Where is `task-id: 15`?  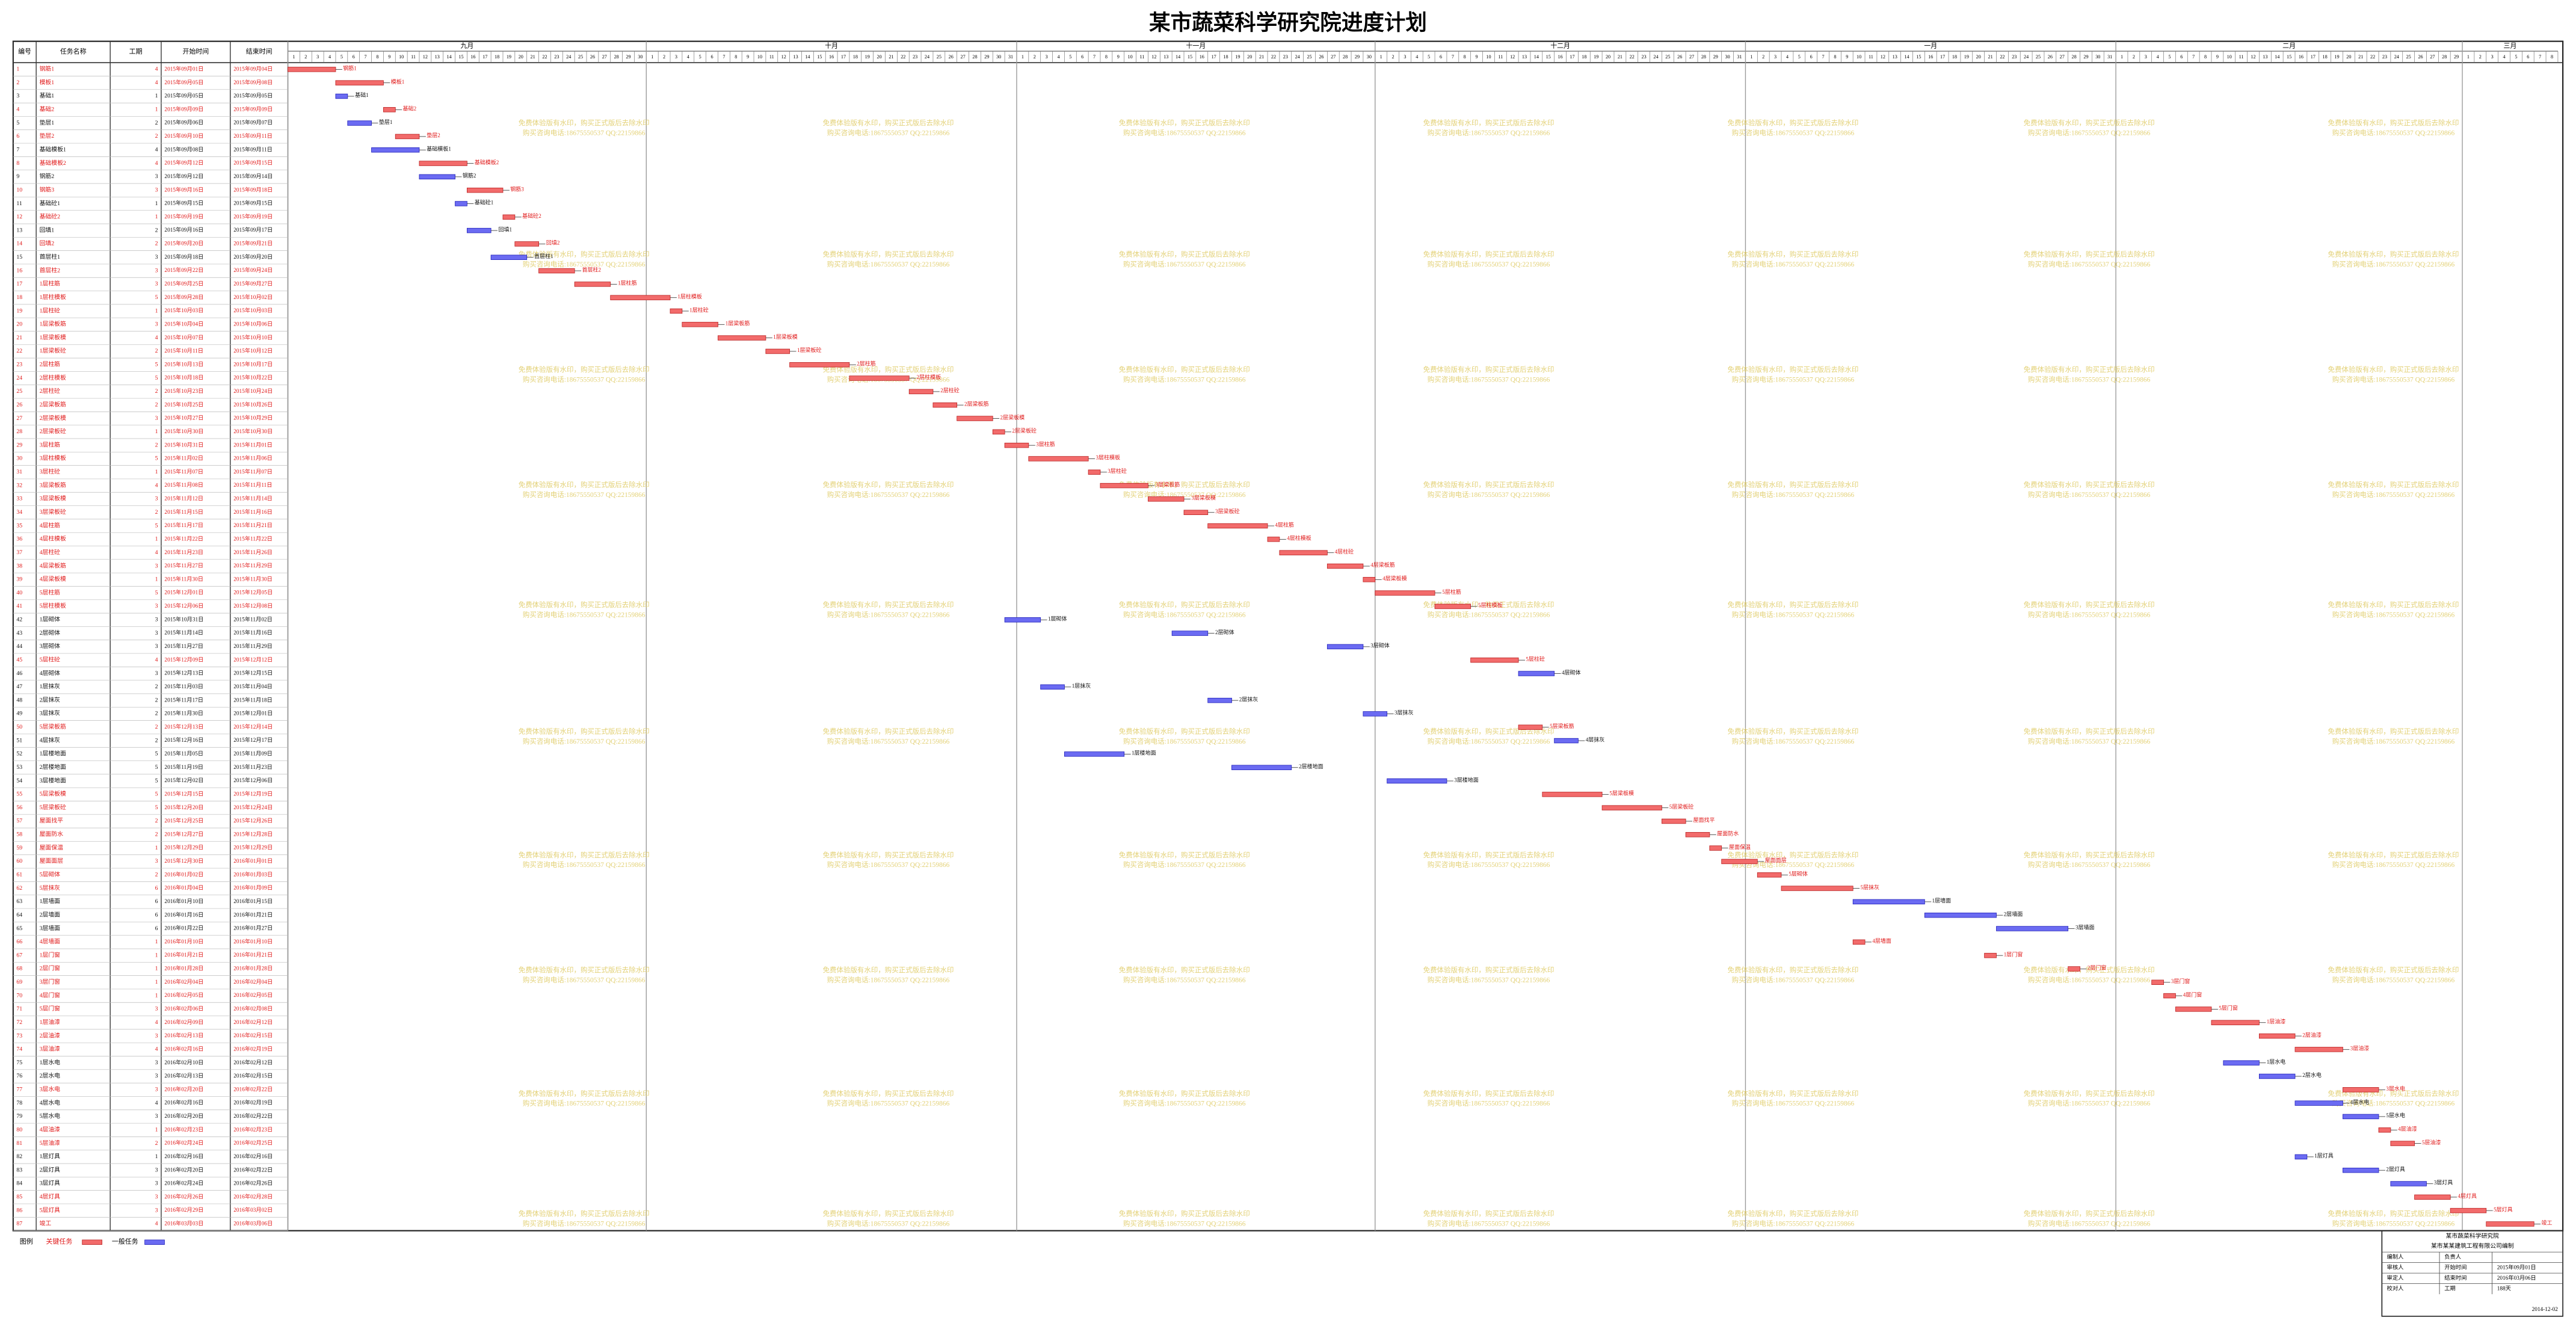
task-id: 15 is located at coordinates (19, 257).